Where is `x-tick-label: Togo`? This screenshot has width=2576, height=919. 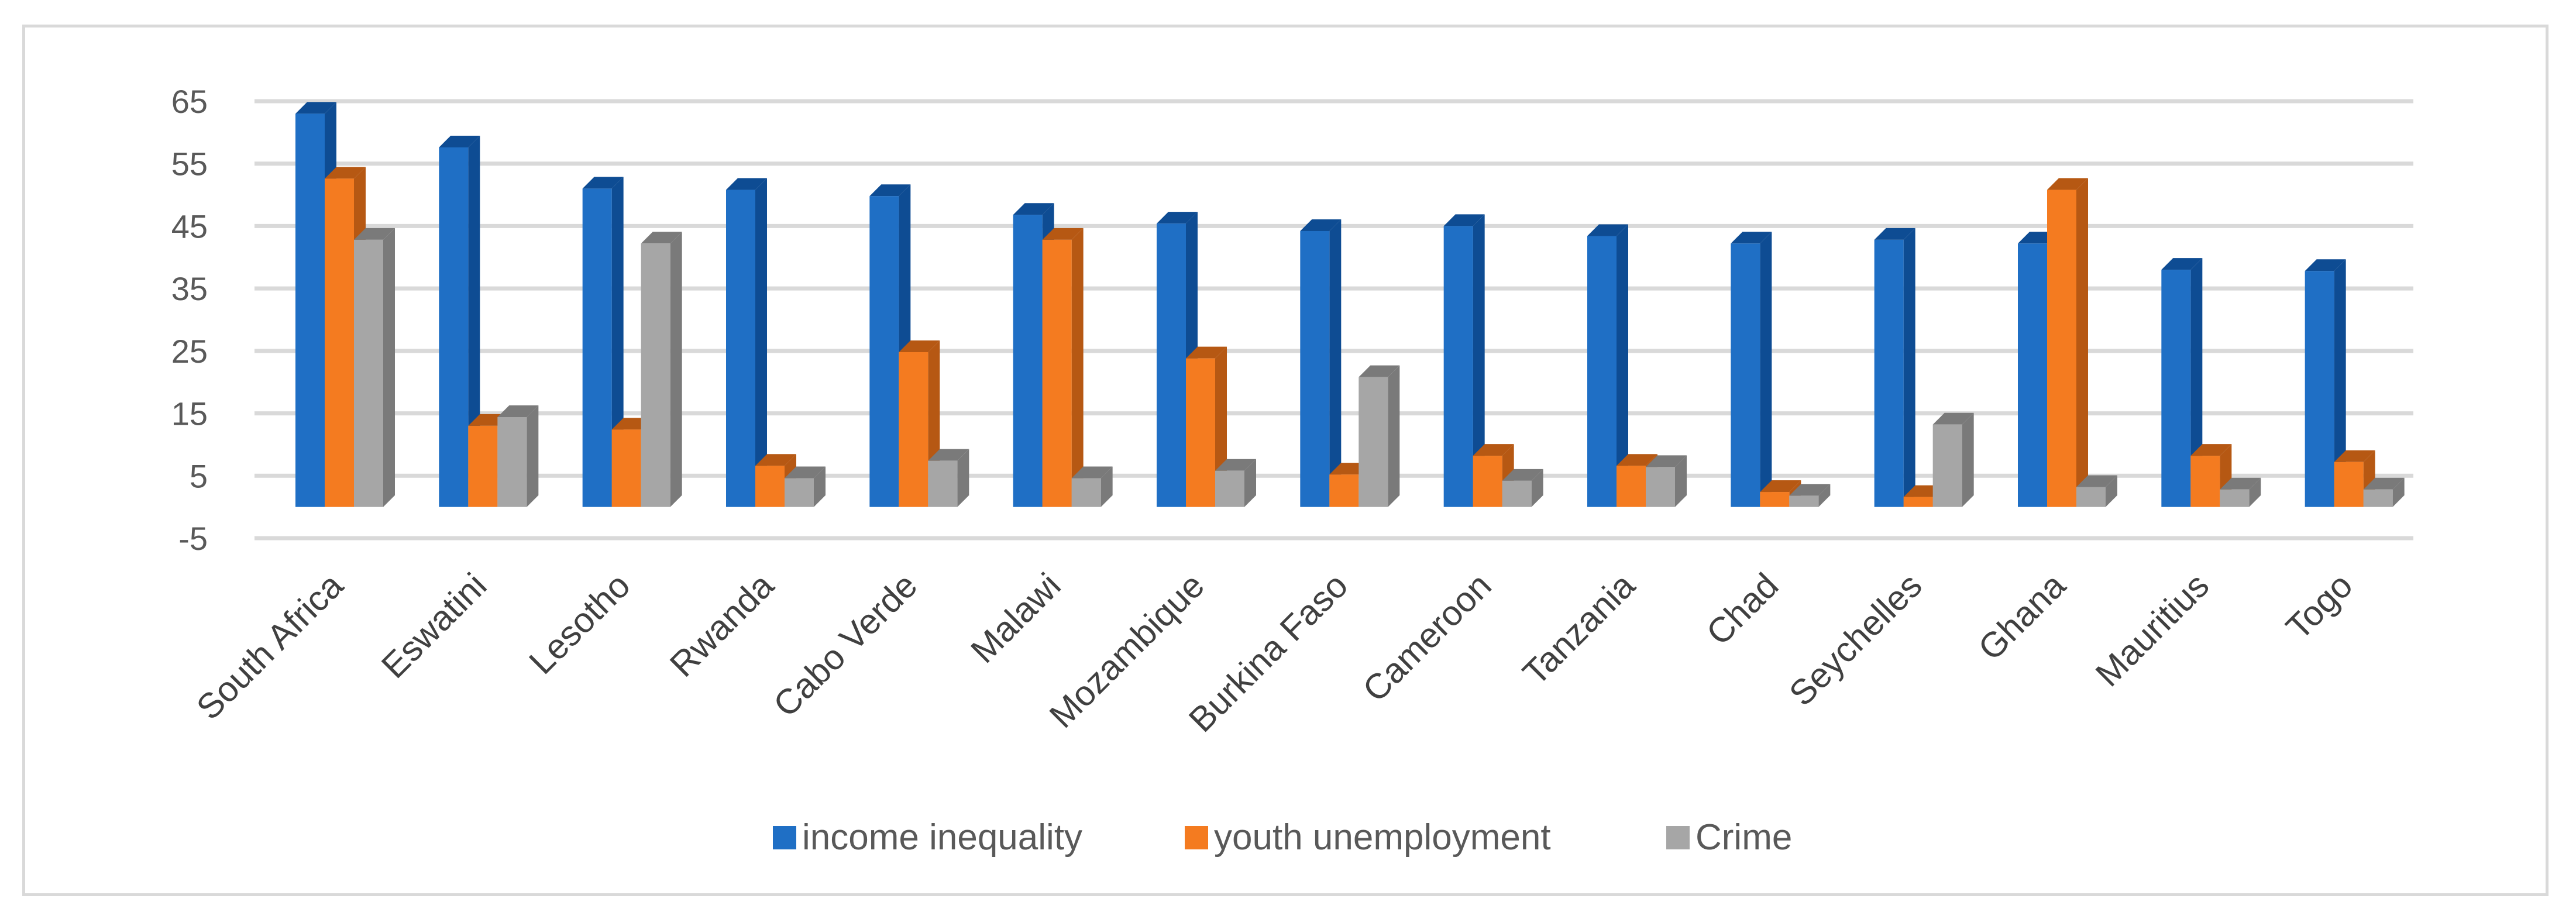
x-tick-label: Togo is located at coordinates (2319, 607).